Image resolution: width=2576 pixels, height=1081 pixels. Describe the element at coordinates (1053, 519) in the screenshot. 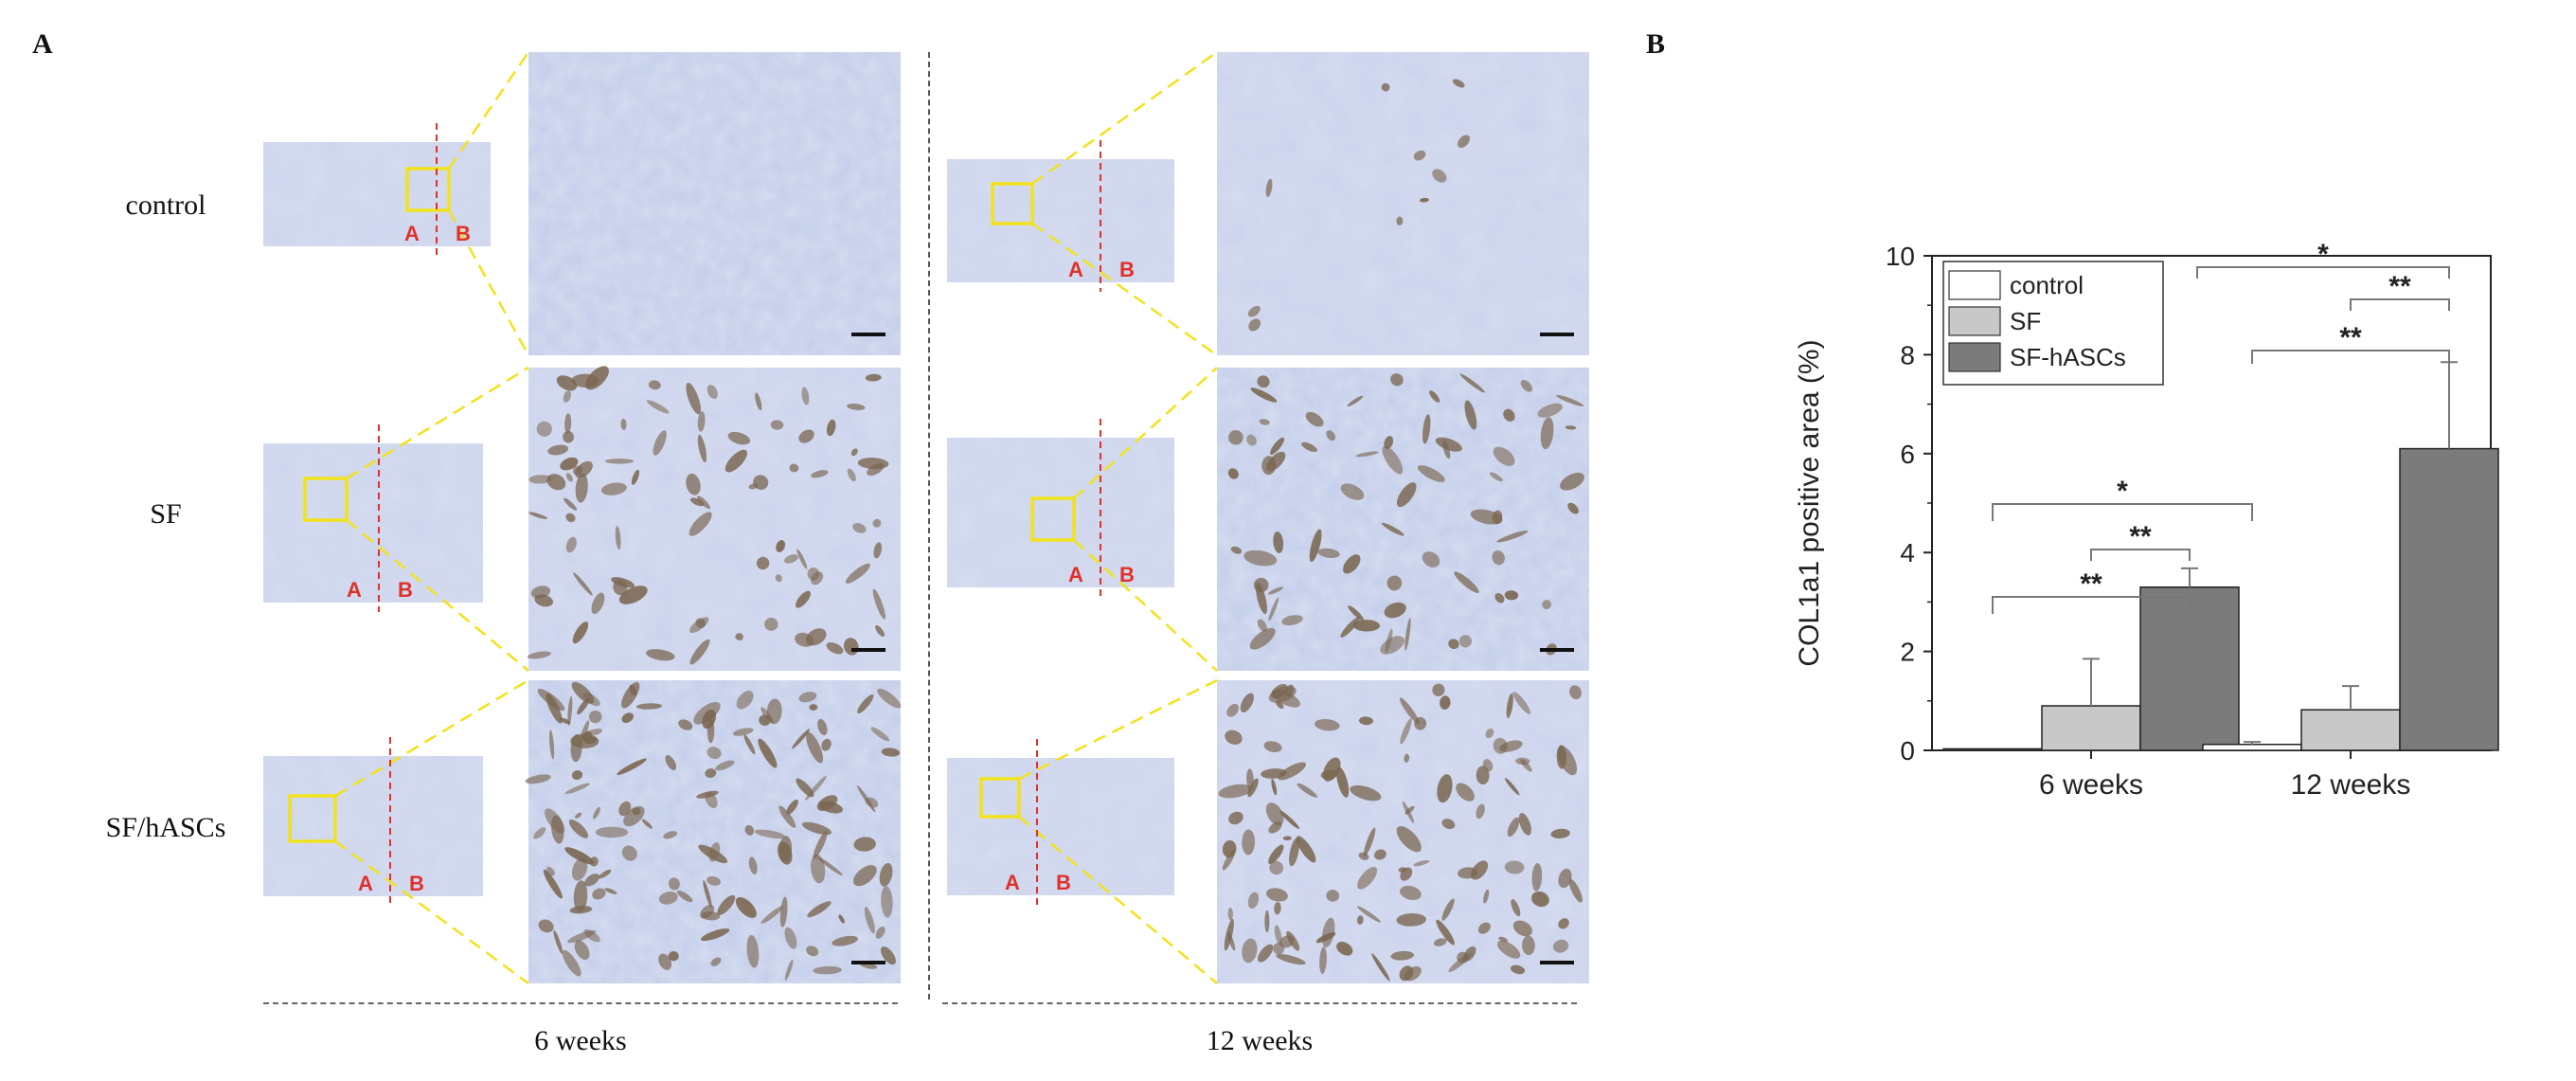

I see `zoom-box` at that location.